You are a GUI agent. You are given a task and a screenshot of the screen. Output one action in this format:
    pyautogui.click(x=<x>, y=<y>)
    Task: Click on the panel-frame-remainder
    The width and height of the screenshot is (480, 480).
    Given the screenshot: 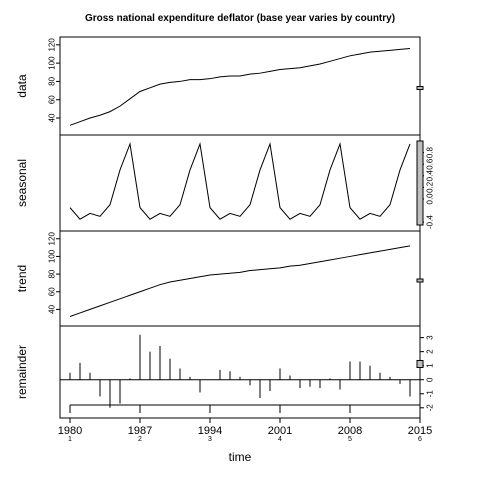 What is the action you would take?
    pyautogui.click(x=240, y=372)
    